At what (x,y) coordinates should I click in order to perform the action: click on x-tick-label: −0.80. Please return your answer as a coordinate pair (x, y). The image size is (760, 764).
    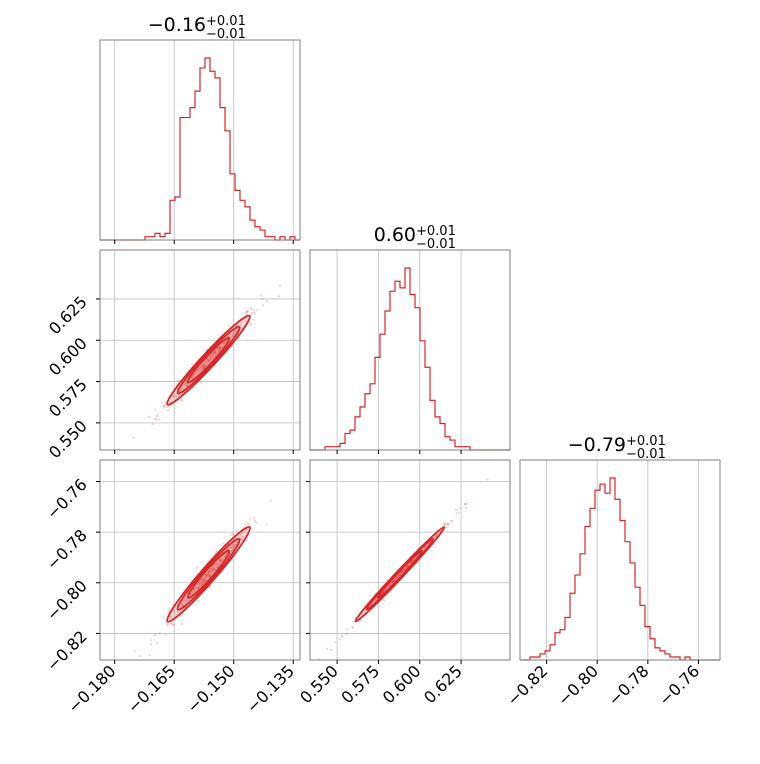
    Looking at the image, I should click on (578, 685).